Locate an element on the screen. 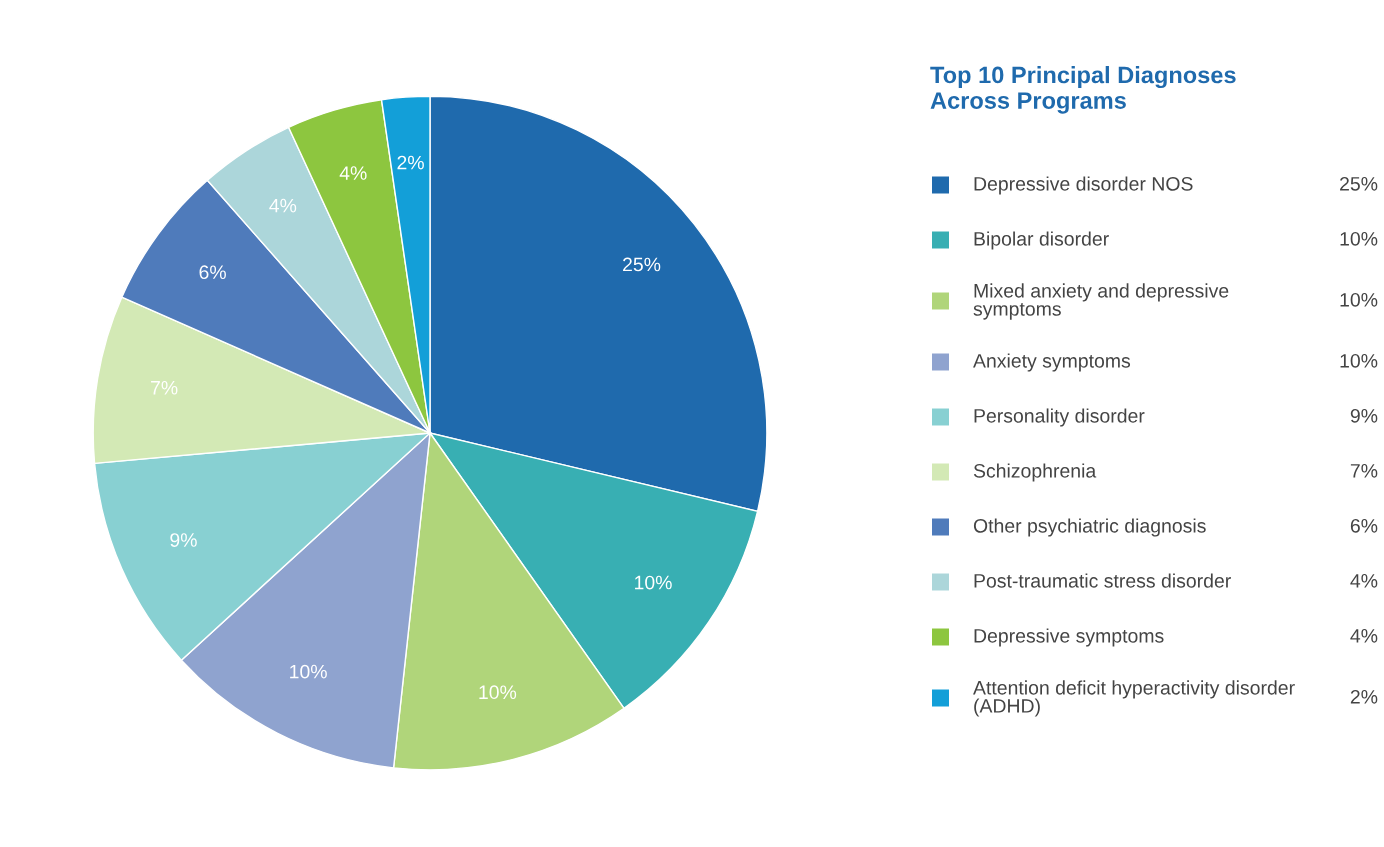 The width and height of the screenshot is (1384, 847). legend-label: Depressive disorder NOS is located at coordinates (1083, 185).